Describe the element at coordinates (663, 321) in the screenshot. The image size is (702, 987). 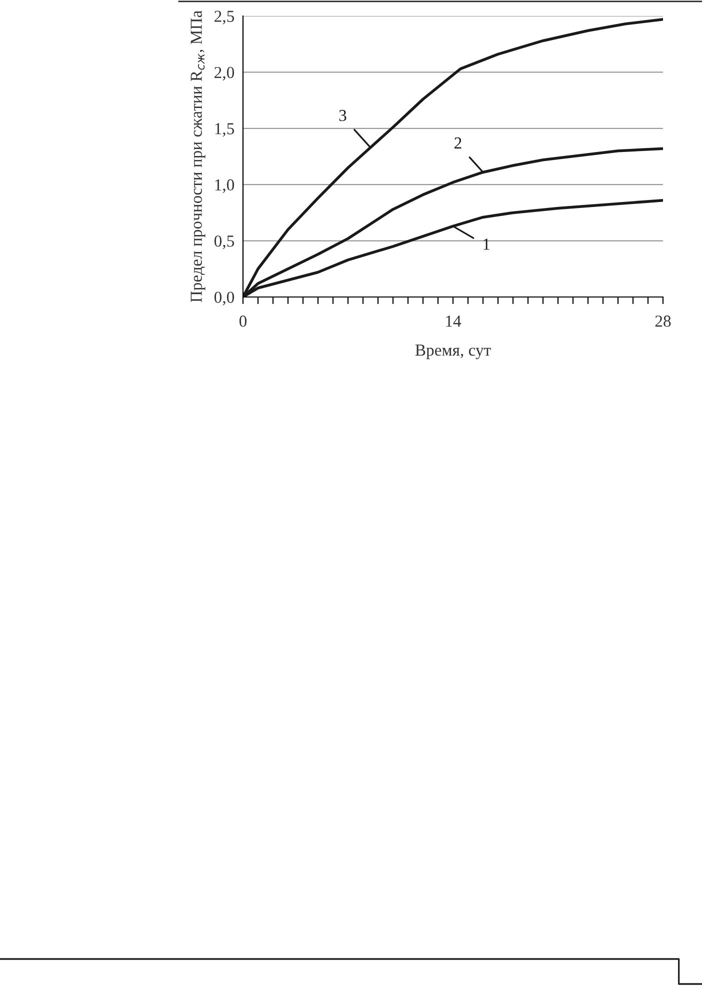
I see `x-tick-label: 28` at that location.